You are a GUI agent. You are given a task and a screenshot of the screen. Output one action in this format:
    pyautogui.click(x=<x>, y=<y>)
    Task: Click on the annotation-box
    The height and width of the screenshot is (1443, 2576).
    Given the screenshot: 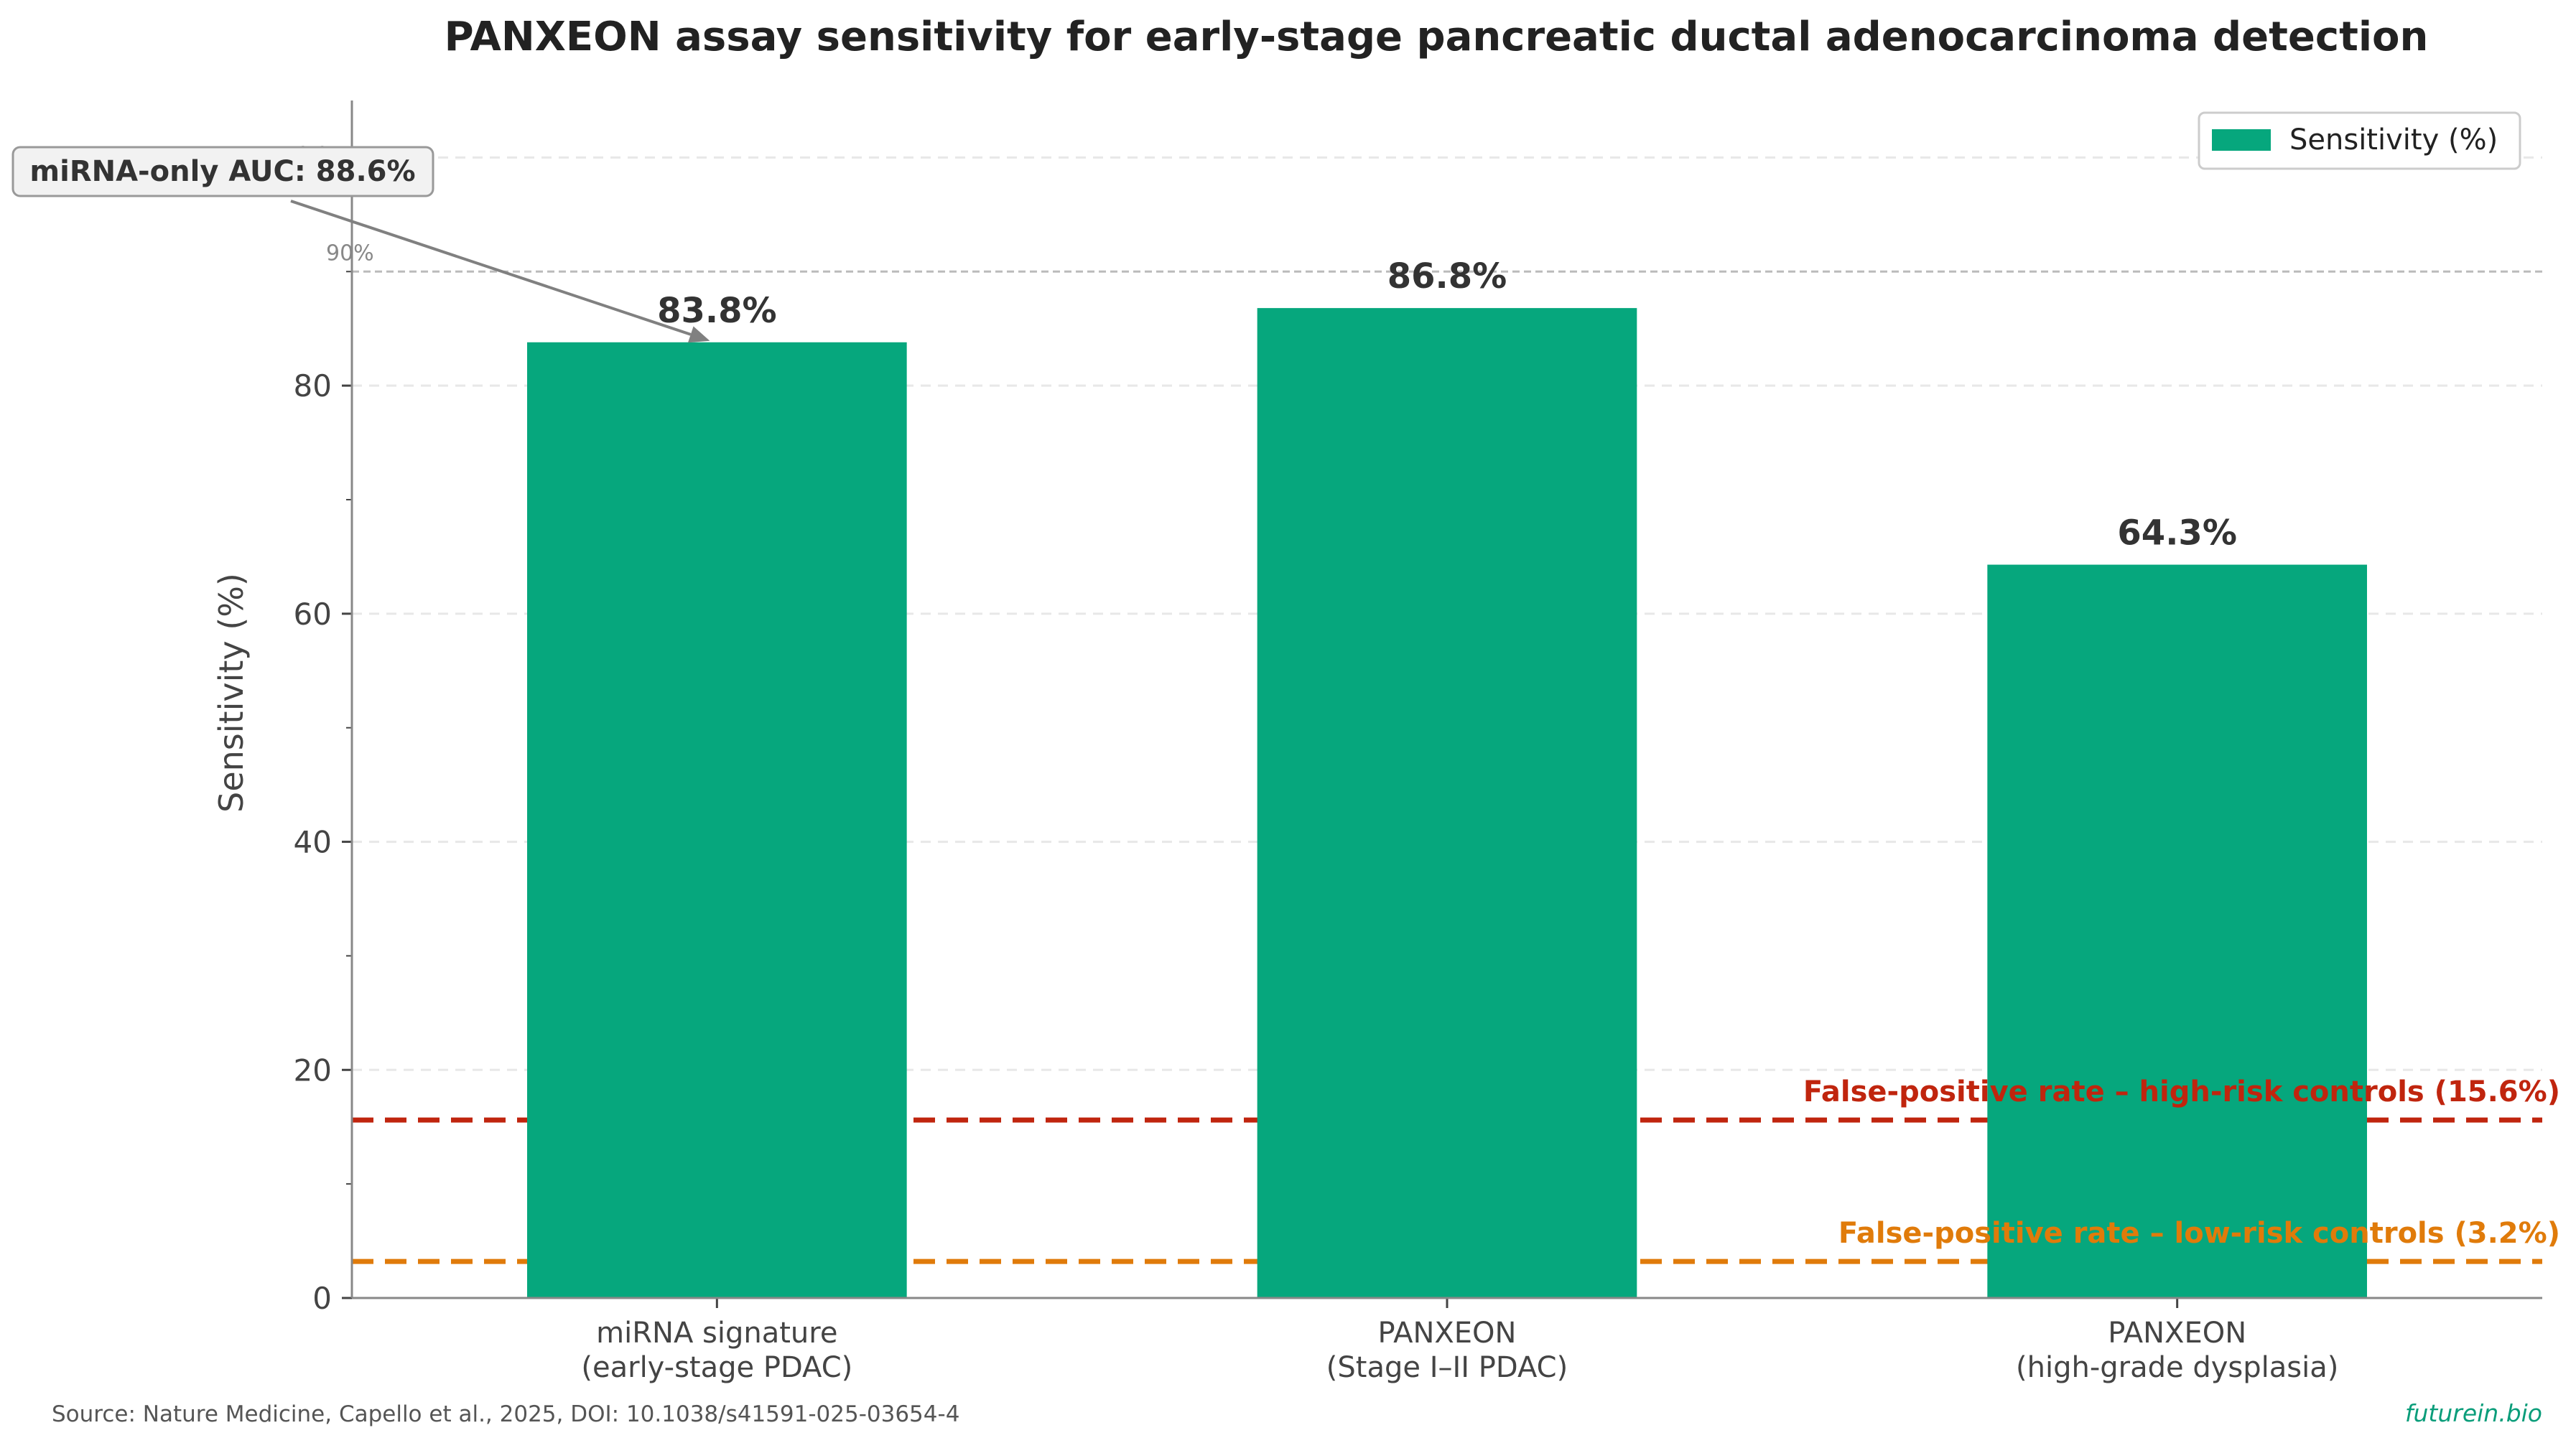 What is the action you would take?
    pyautogui.click(x=222, y=171)
    